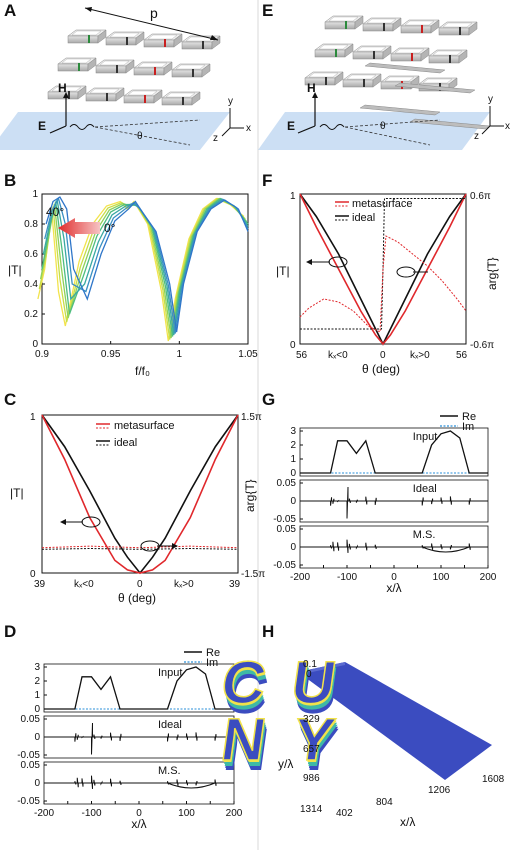  Describe the element at coordinates (142, 371) in the screenshot. I see `x-axis-label-b: f/f₀` at that location.